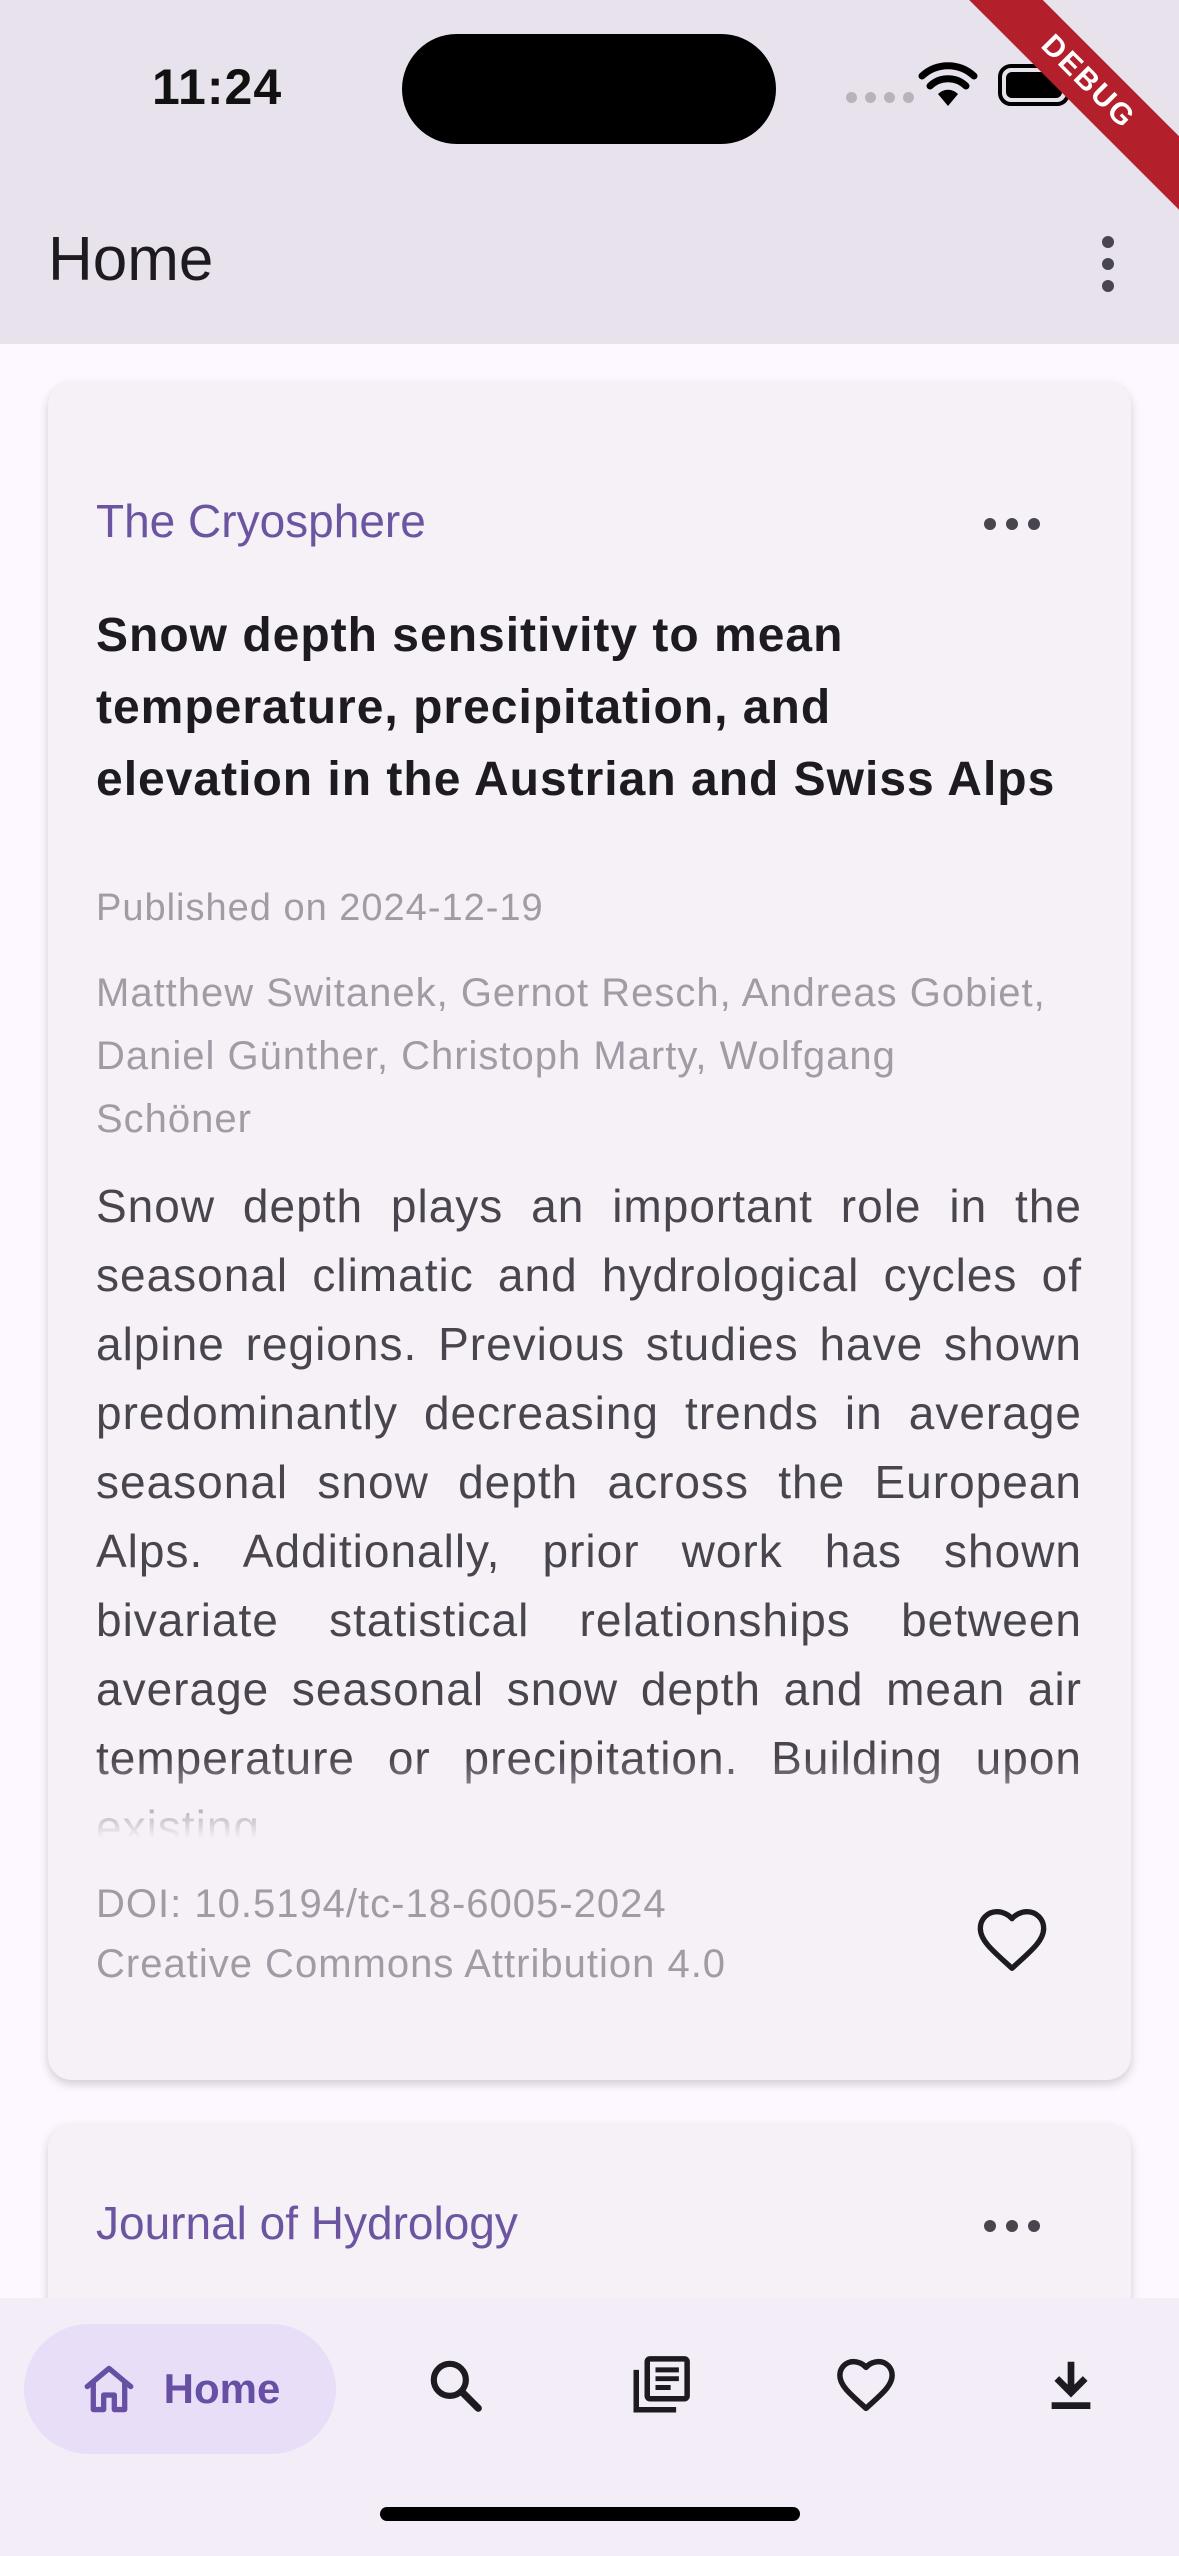 The width and height of the screenshot is (1179, 2556). I want to click on journal-name: Journal of Hydrology, so click(307, 2223).